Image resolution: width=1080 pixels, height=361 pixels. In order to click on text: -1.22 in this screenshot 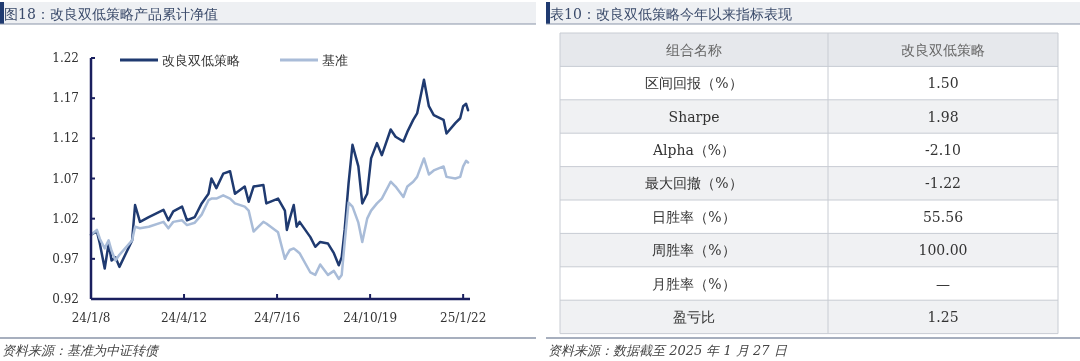, I will do `click(943, 183)`.